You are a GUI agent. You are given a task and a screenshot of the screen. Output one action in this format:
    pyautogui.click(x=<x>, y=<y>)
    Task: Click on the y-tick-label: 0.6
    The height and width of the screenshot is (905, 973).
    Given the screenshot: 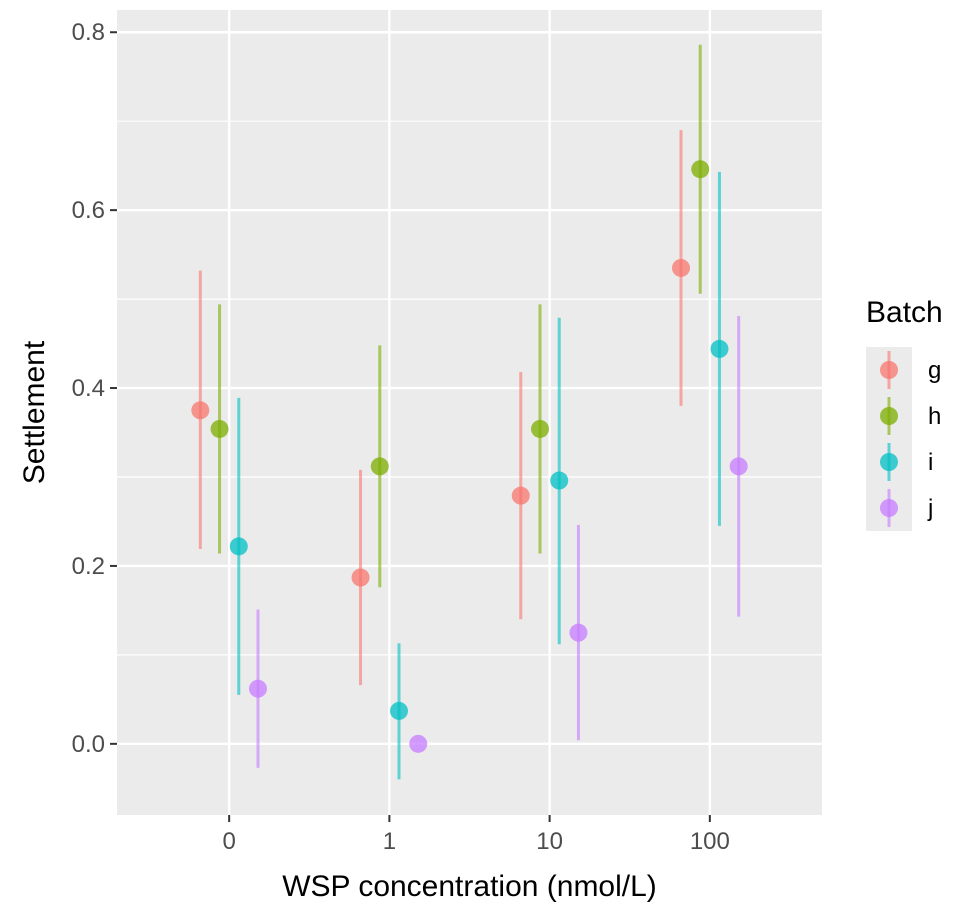 What is the action you would take?
    pyautogui.click(x=88, y=210)
    